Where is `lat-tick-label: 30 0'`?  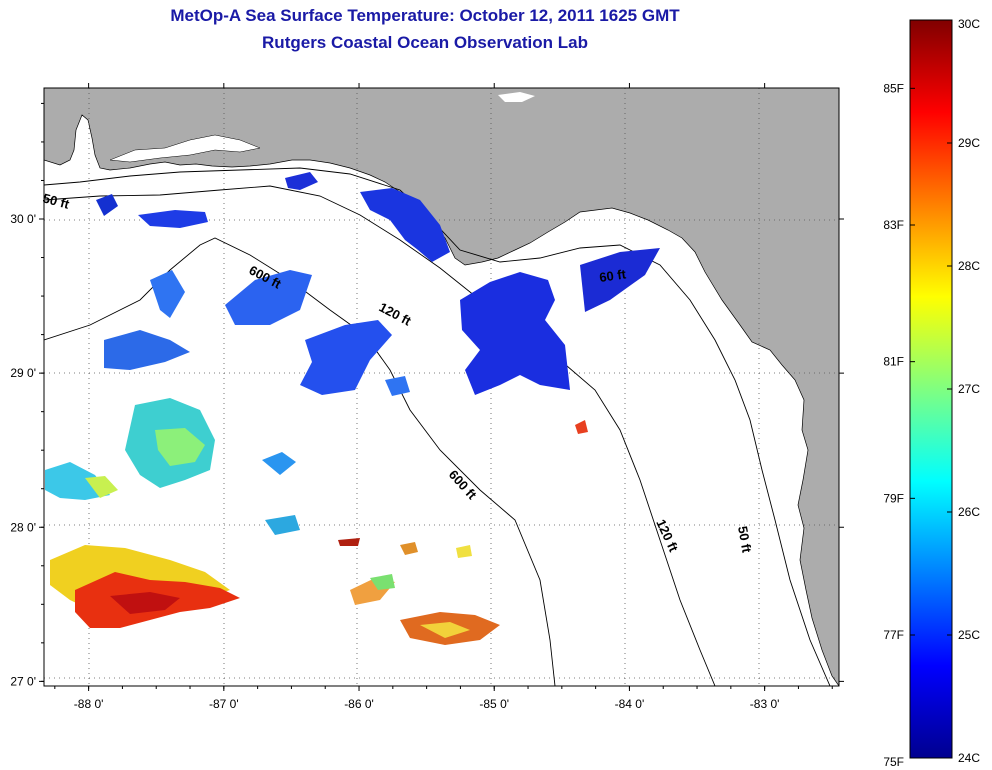 lat-tick-label: 30 0' is located at coordinates (23, 219).